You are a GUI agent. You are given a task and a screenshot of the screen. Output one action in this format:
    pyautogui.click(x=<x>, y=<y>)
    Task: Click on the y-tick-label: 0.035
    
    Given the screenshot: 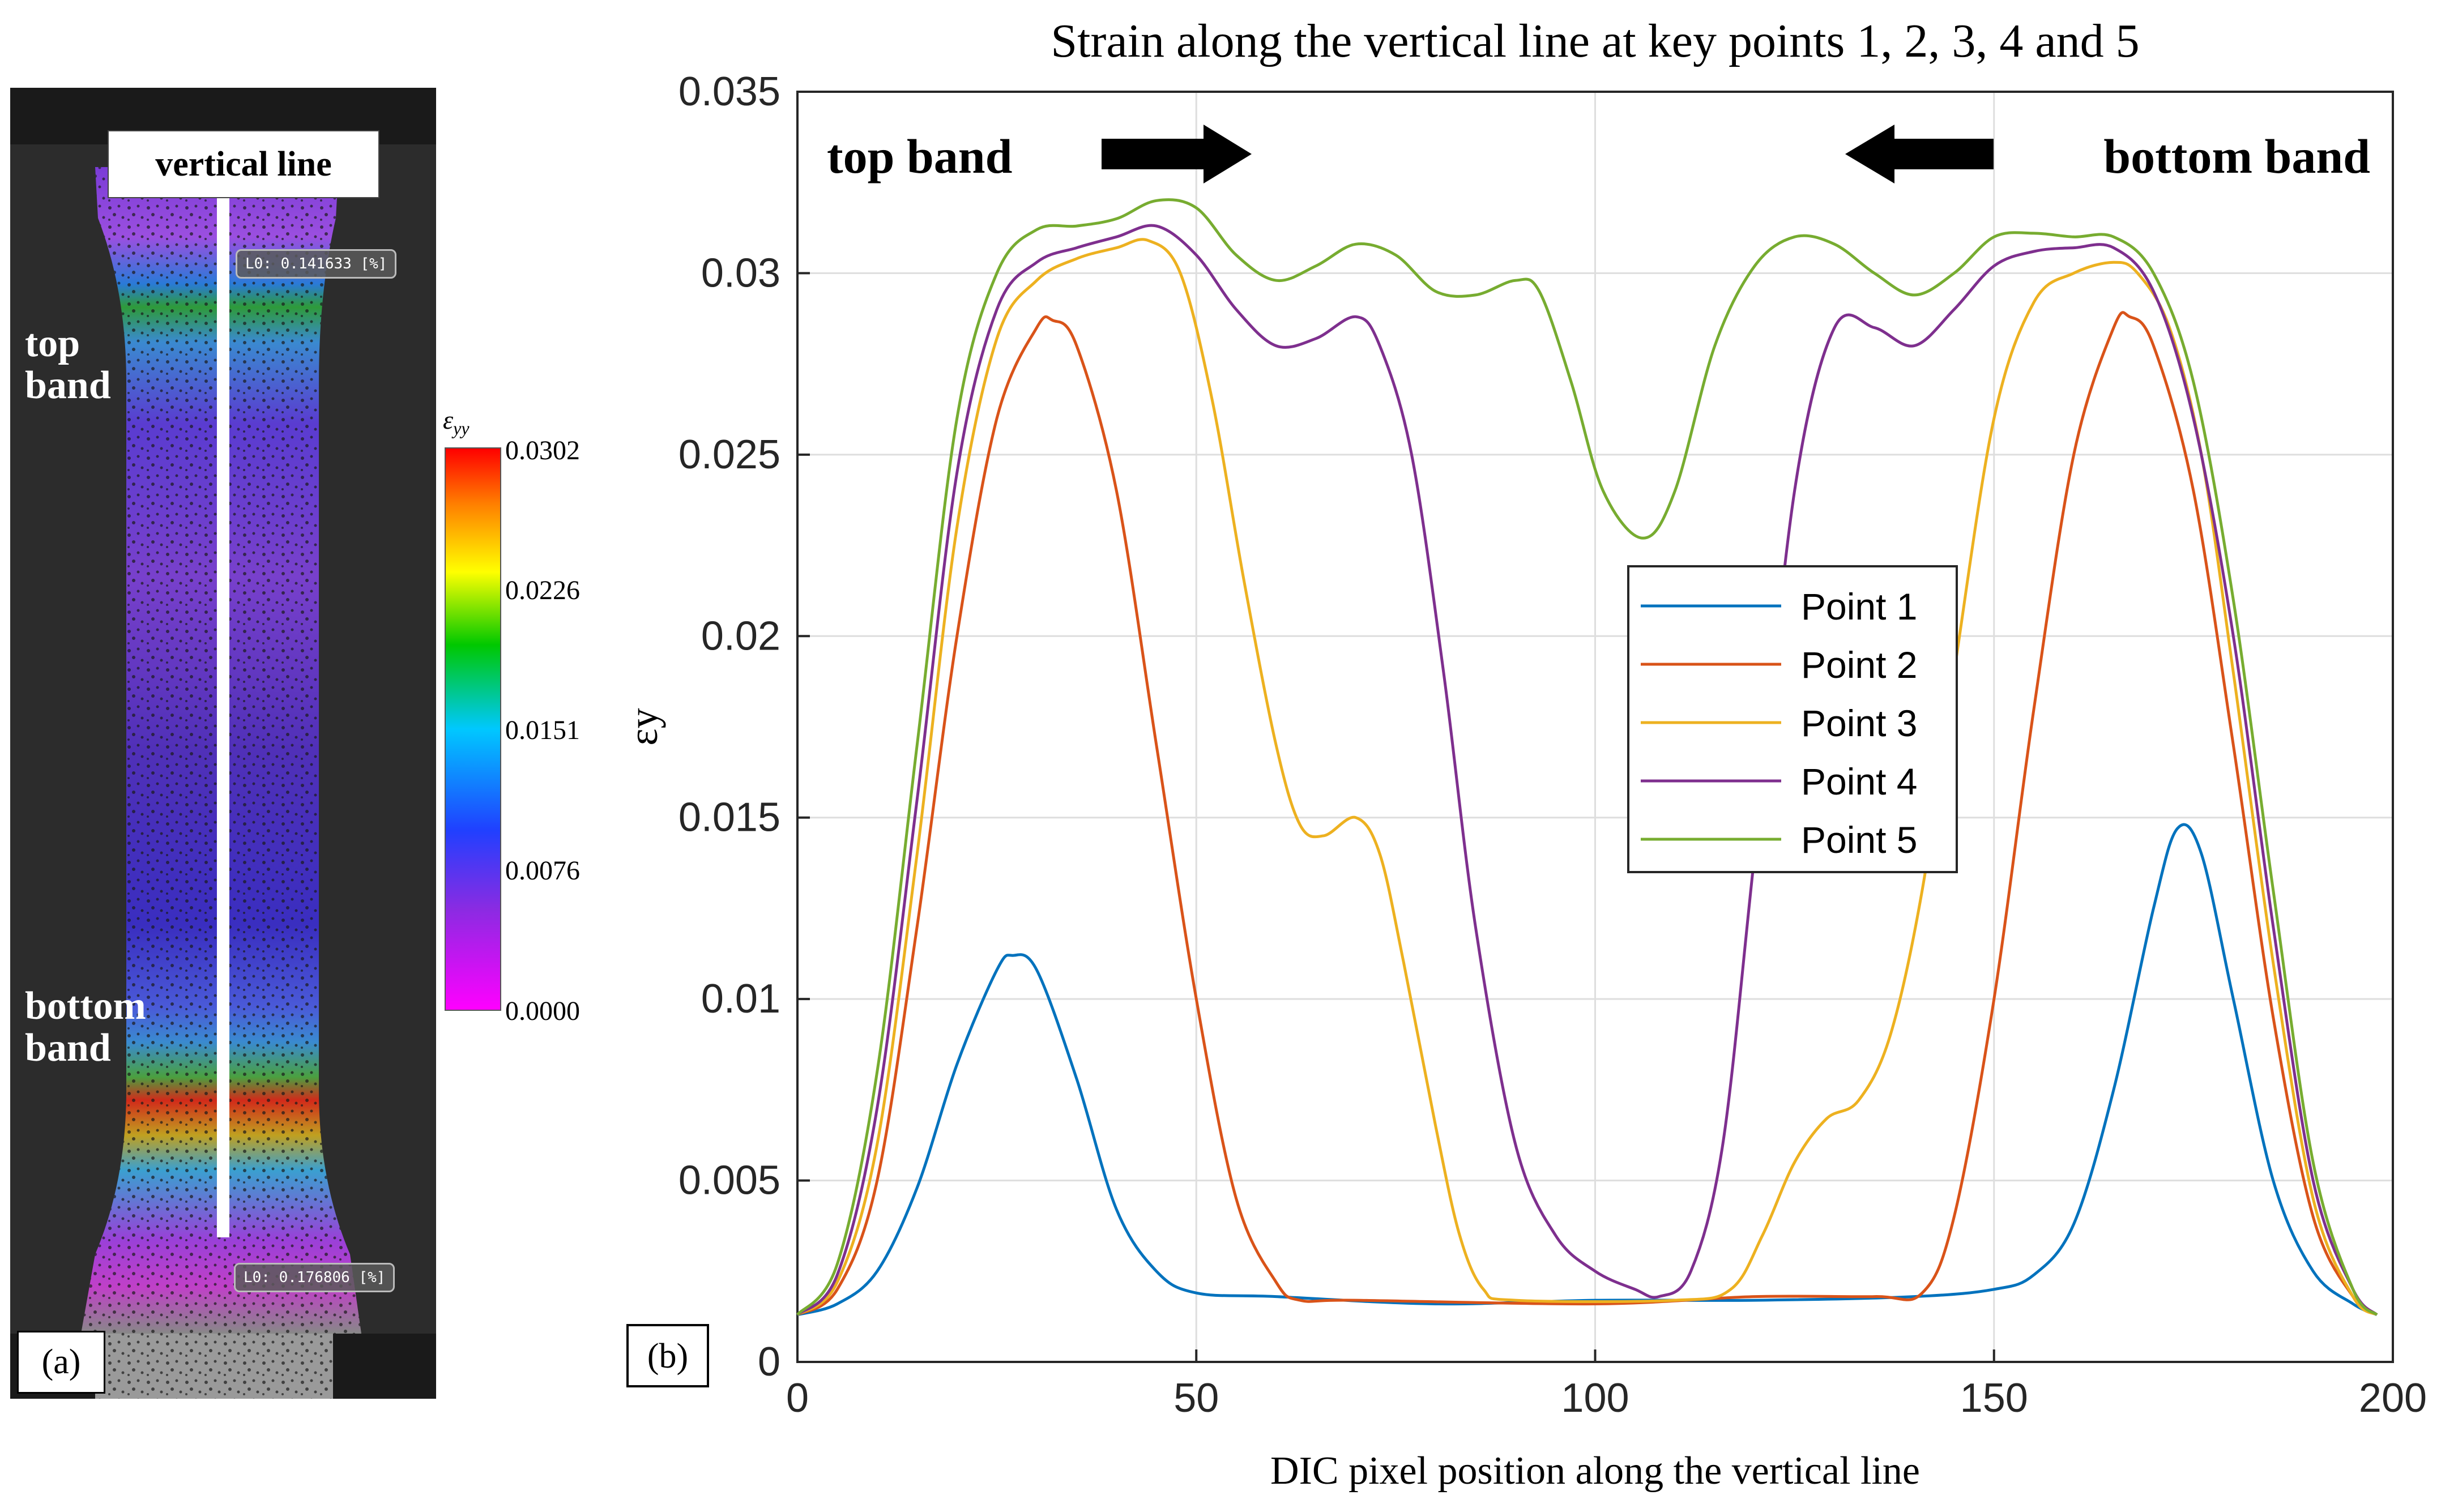 What is the action you would take?
    pyautogui.click(x=729, y=91)
    